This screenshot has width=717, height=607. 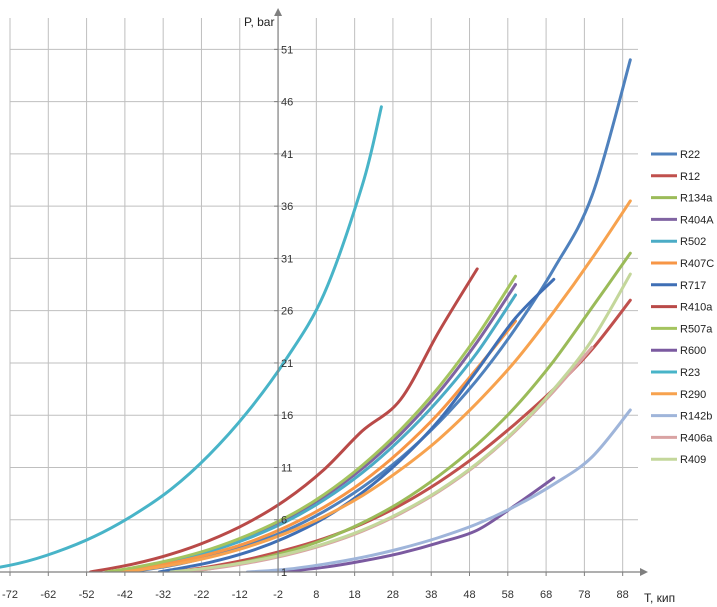 I want to click on legend-label: R600, so click(x=693, y=351).